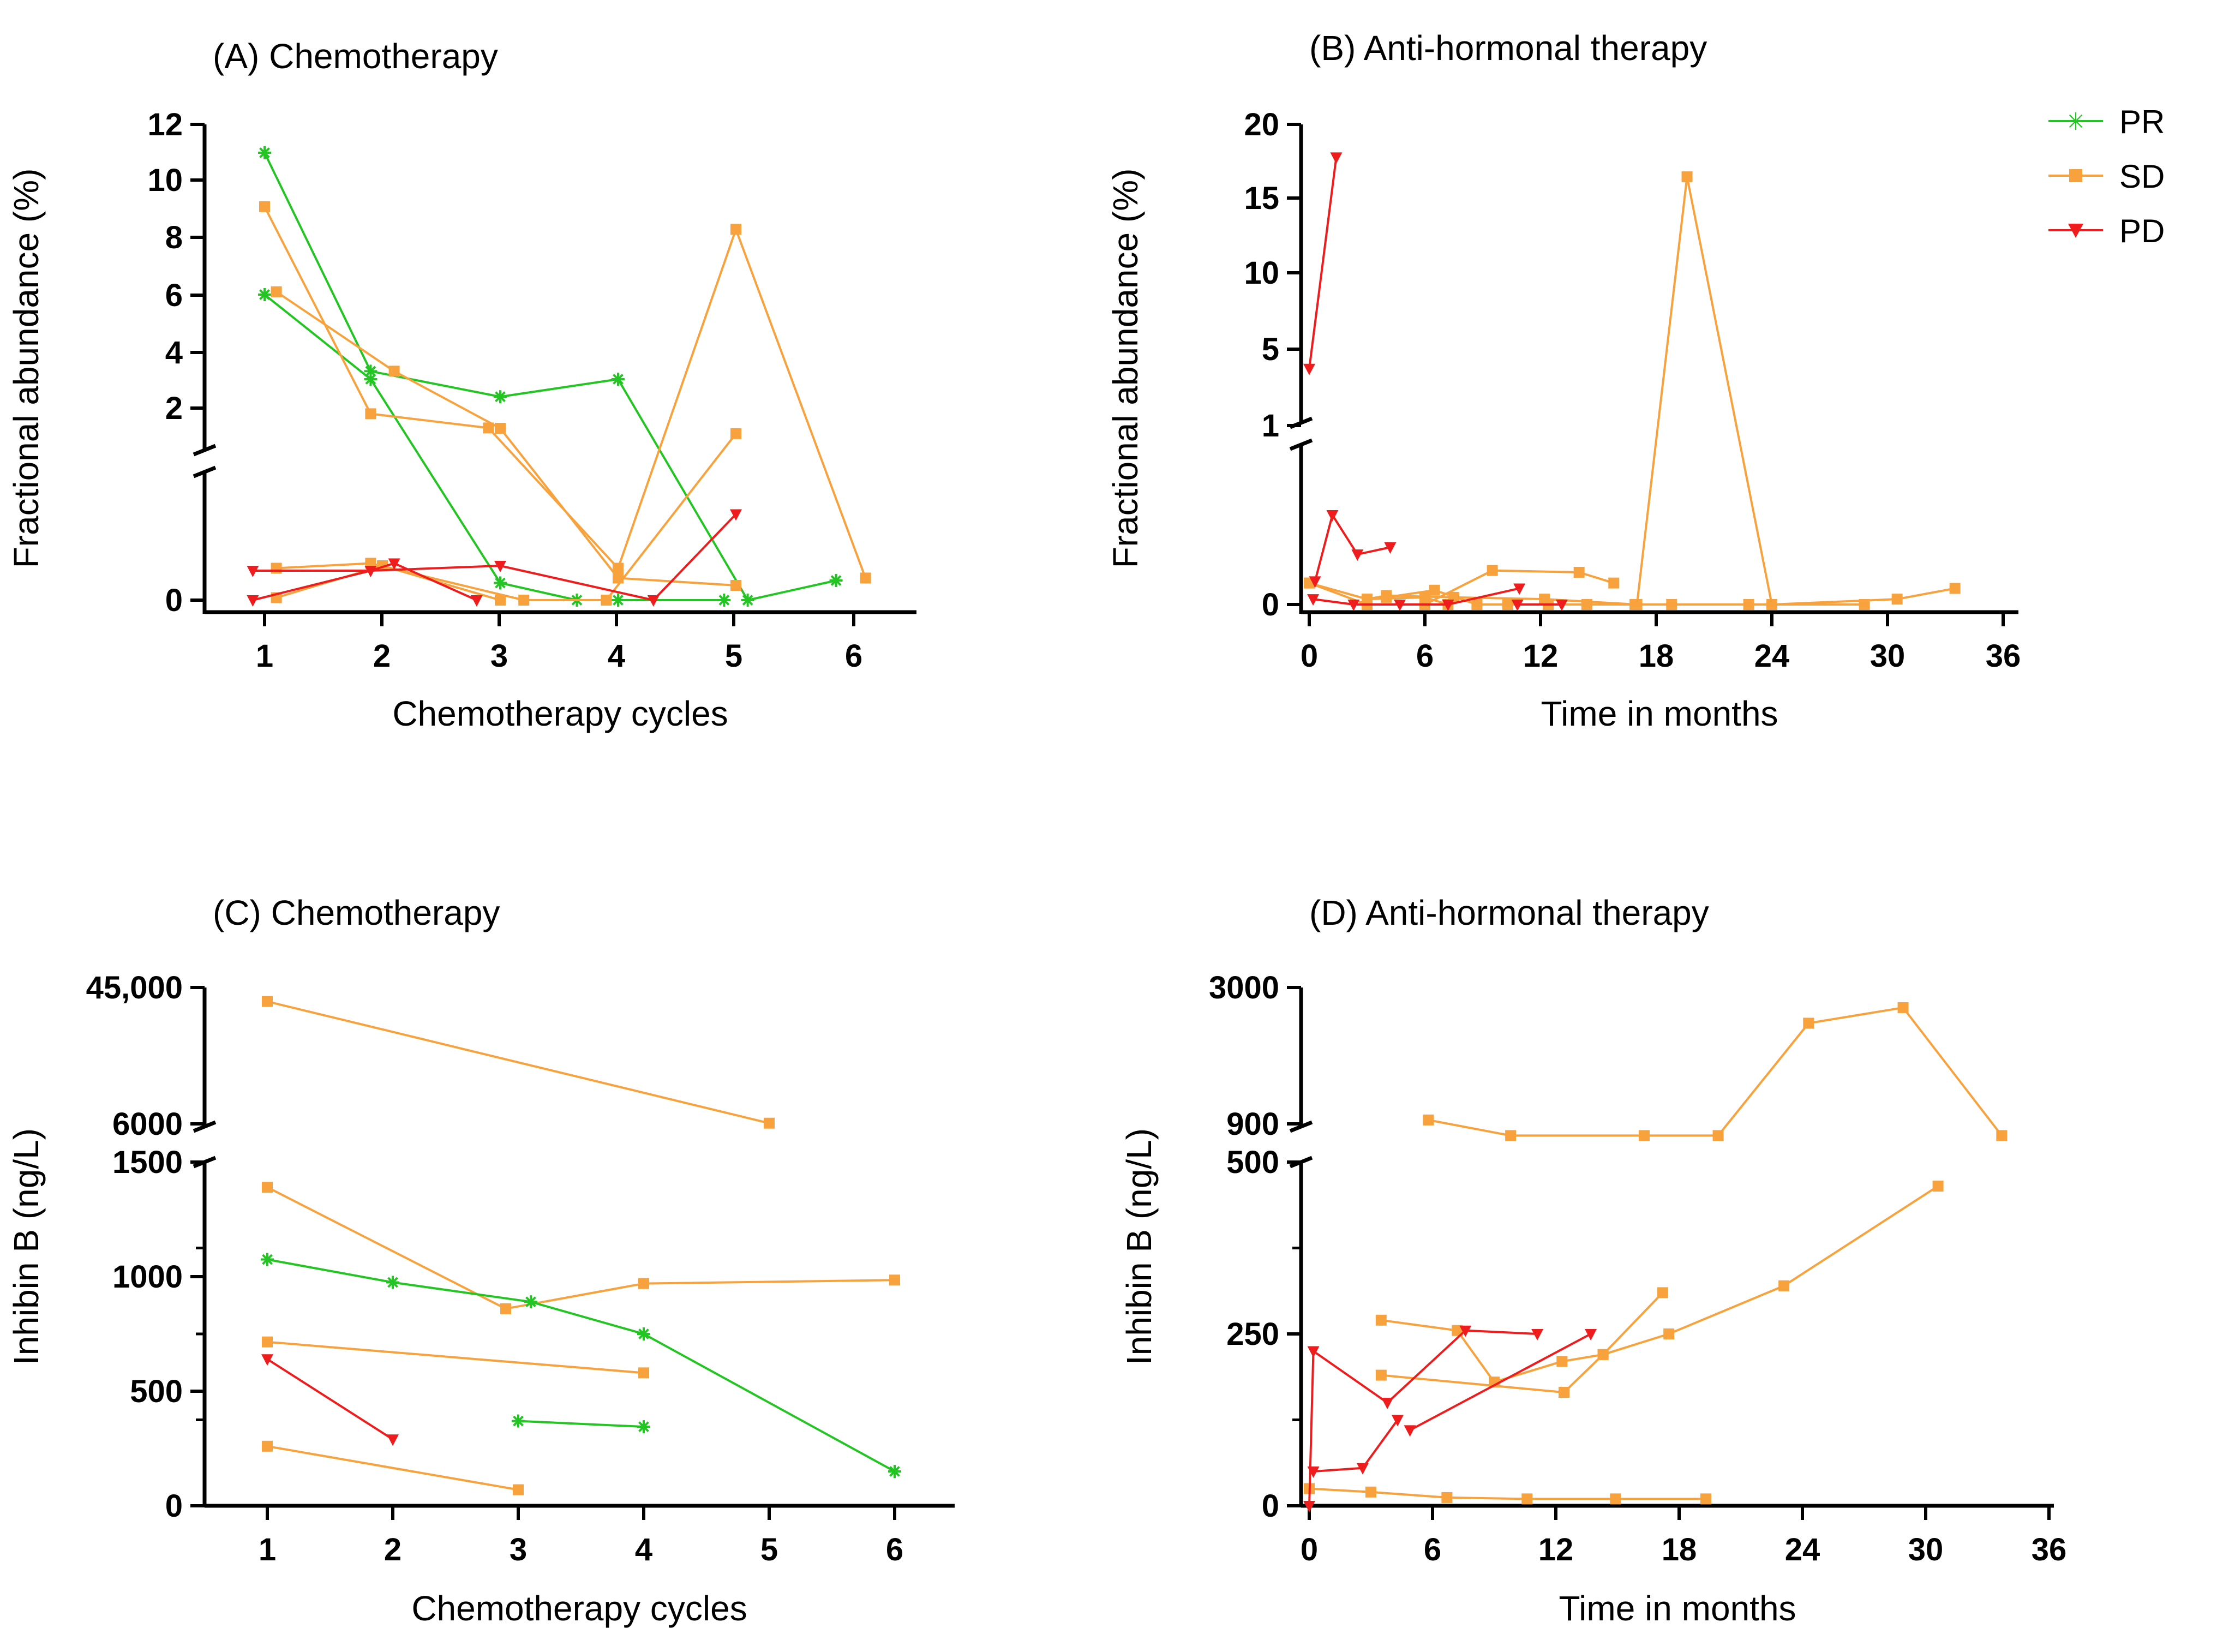  Describe the element at coordinates (2075, 175) in the screenshot. I see `legend-marker-sd` at that location.